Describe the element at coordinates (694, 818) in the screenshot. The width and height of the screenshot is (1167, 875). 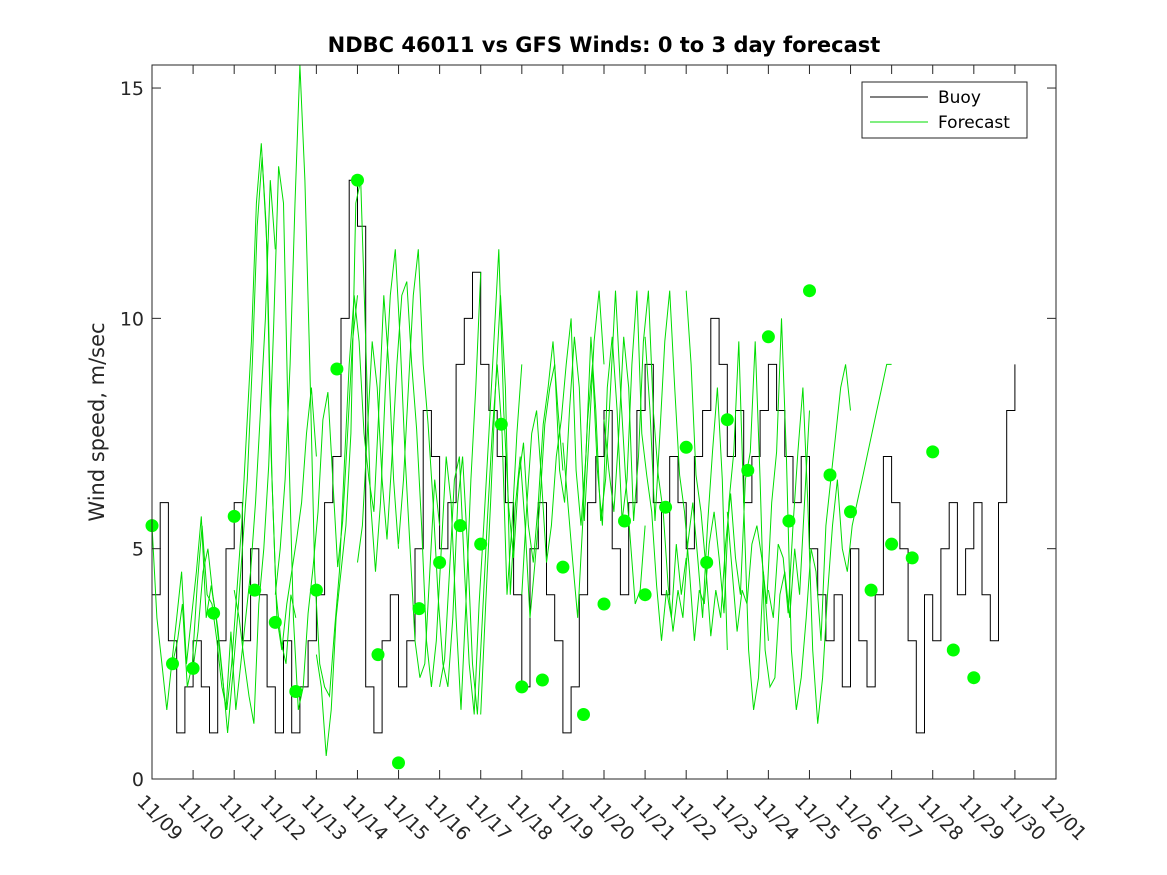
I see `x-tick-label: 11/22` at that location.